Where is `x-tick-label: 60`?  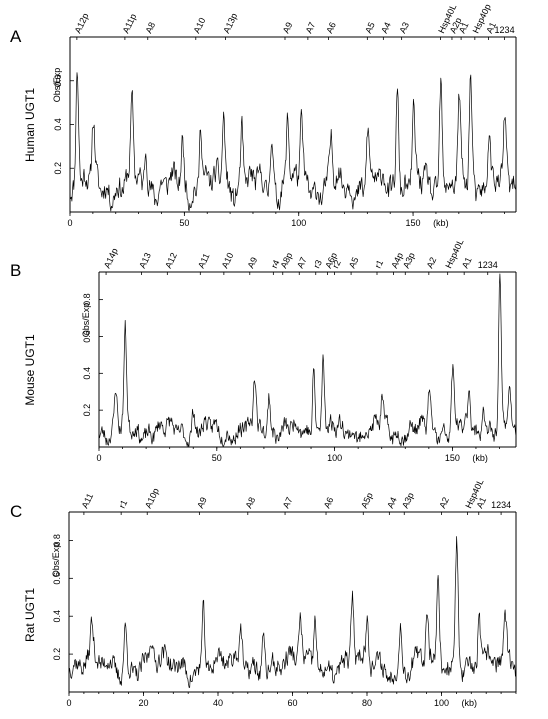 x-tick-label: 60 is located at coordinates (292, 703).